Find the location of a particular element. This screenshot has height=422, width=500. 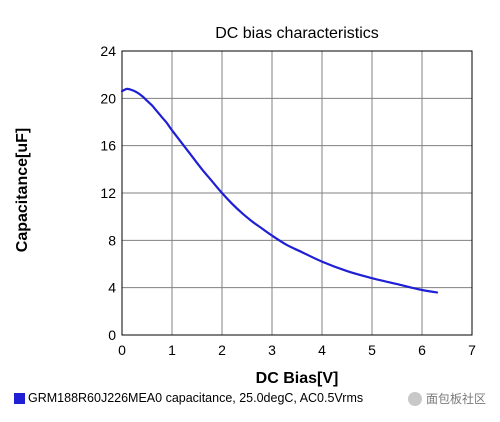

chart-title: DC bias characteristics is located at coordinates (297, 33).